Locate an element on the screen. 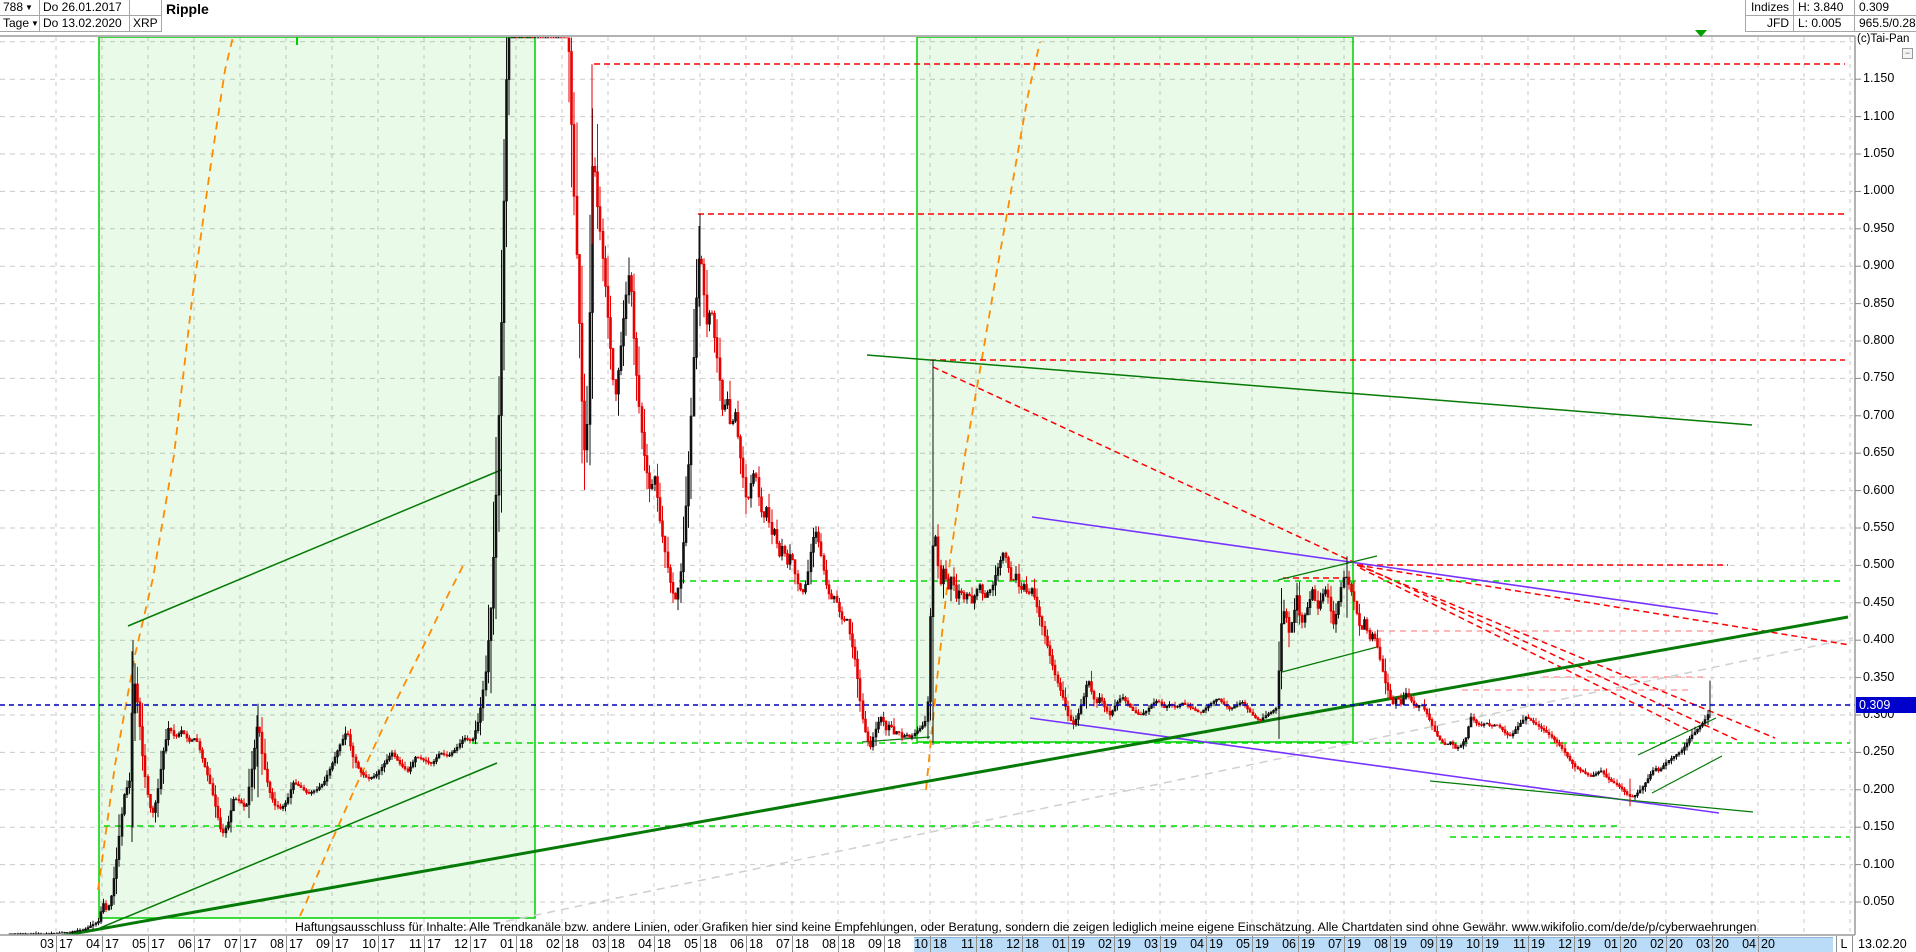 This screenshot has height=952, width=1916. y-axis-label: 0.800 is located at coordinates (1879, 340).